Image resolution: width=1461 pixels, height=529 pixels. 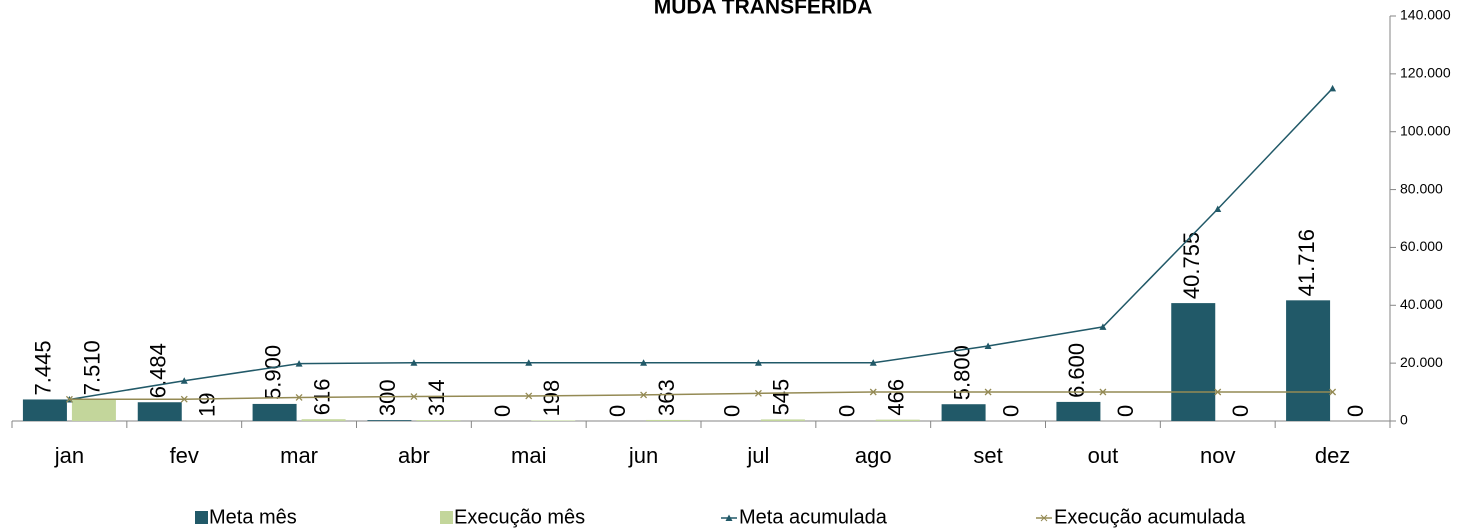 I want to click on x-tick-label: jul, so click(x=757, y=455).